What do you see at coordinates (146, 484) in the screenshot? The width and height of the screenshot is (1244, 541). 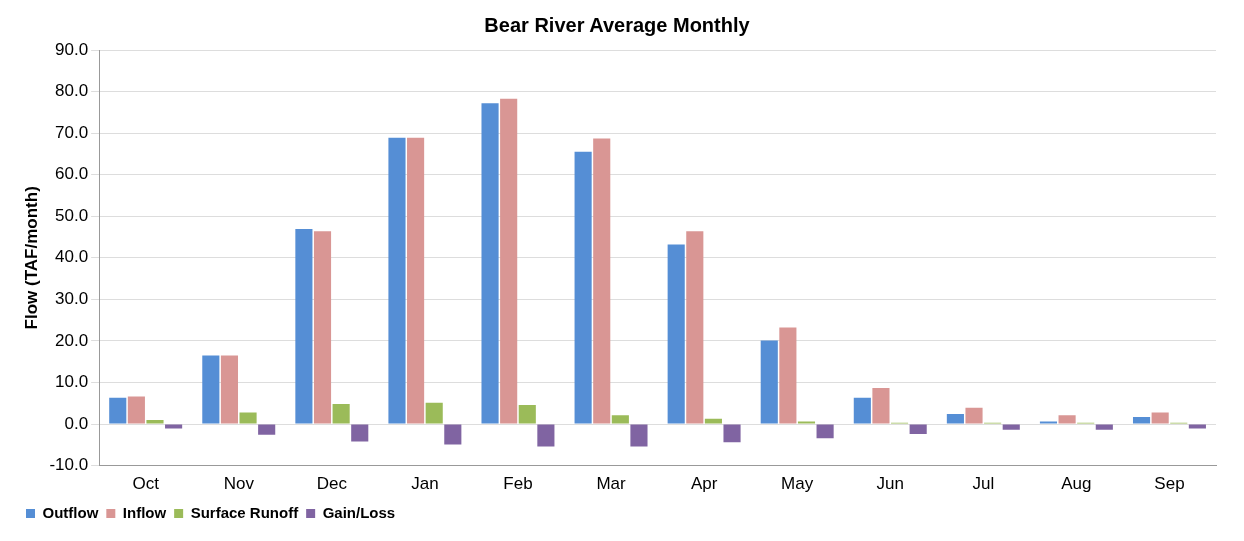 I see `x-tick-label: Oct` at bounding box center [146, 484].